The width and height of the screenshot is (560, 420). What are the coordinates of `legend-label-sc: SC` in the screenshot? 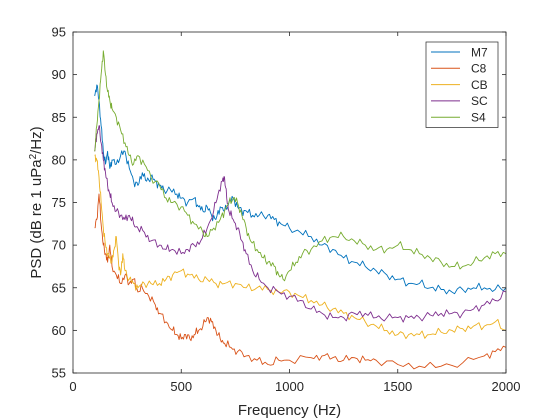 It's located at (479, 101).